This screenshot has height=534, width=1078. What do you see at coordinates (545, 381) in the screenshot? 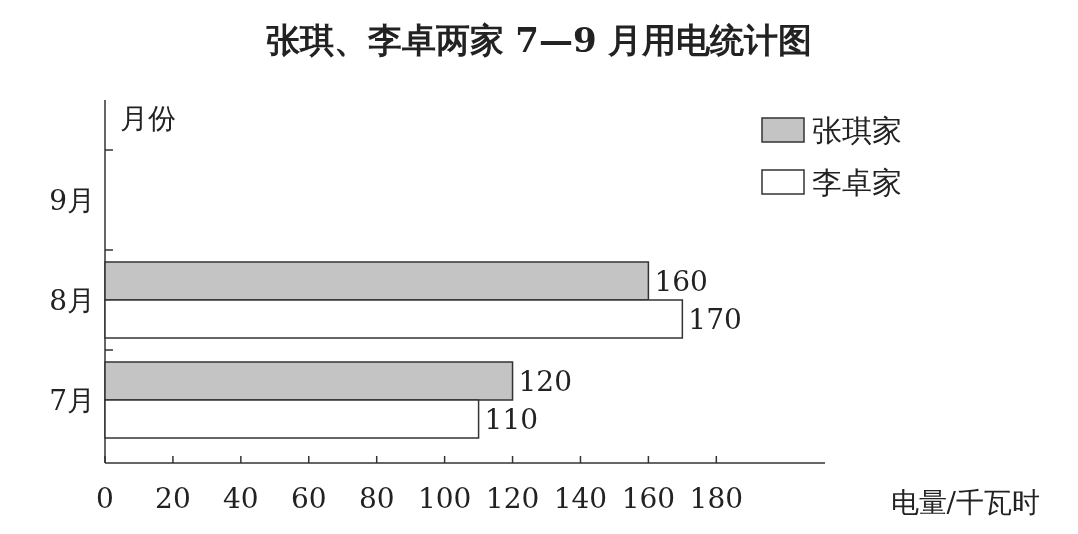
I see `data-label: 120` at bounding box center [545, 381].